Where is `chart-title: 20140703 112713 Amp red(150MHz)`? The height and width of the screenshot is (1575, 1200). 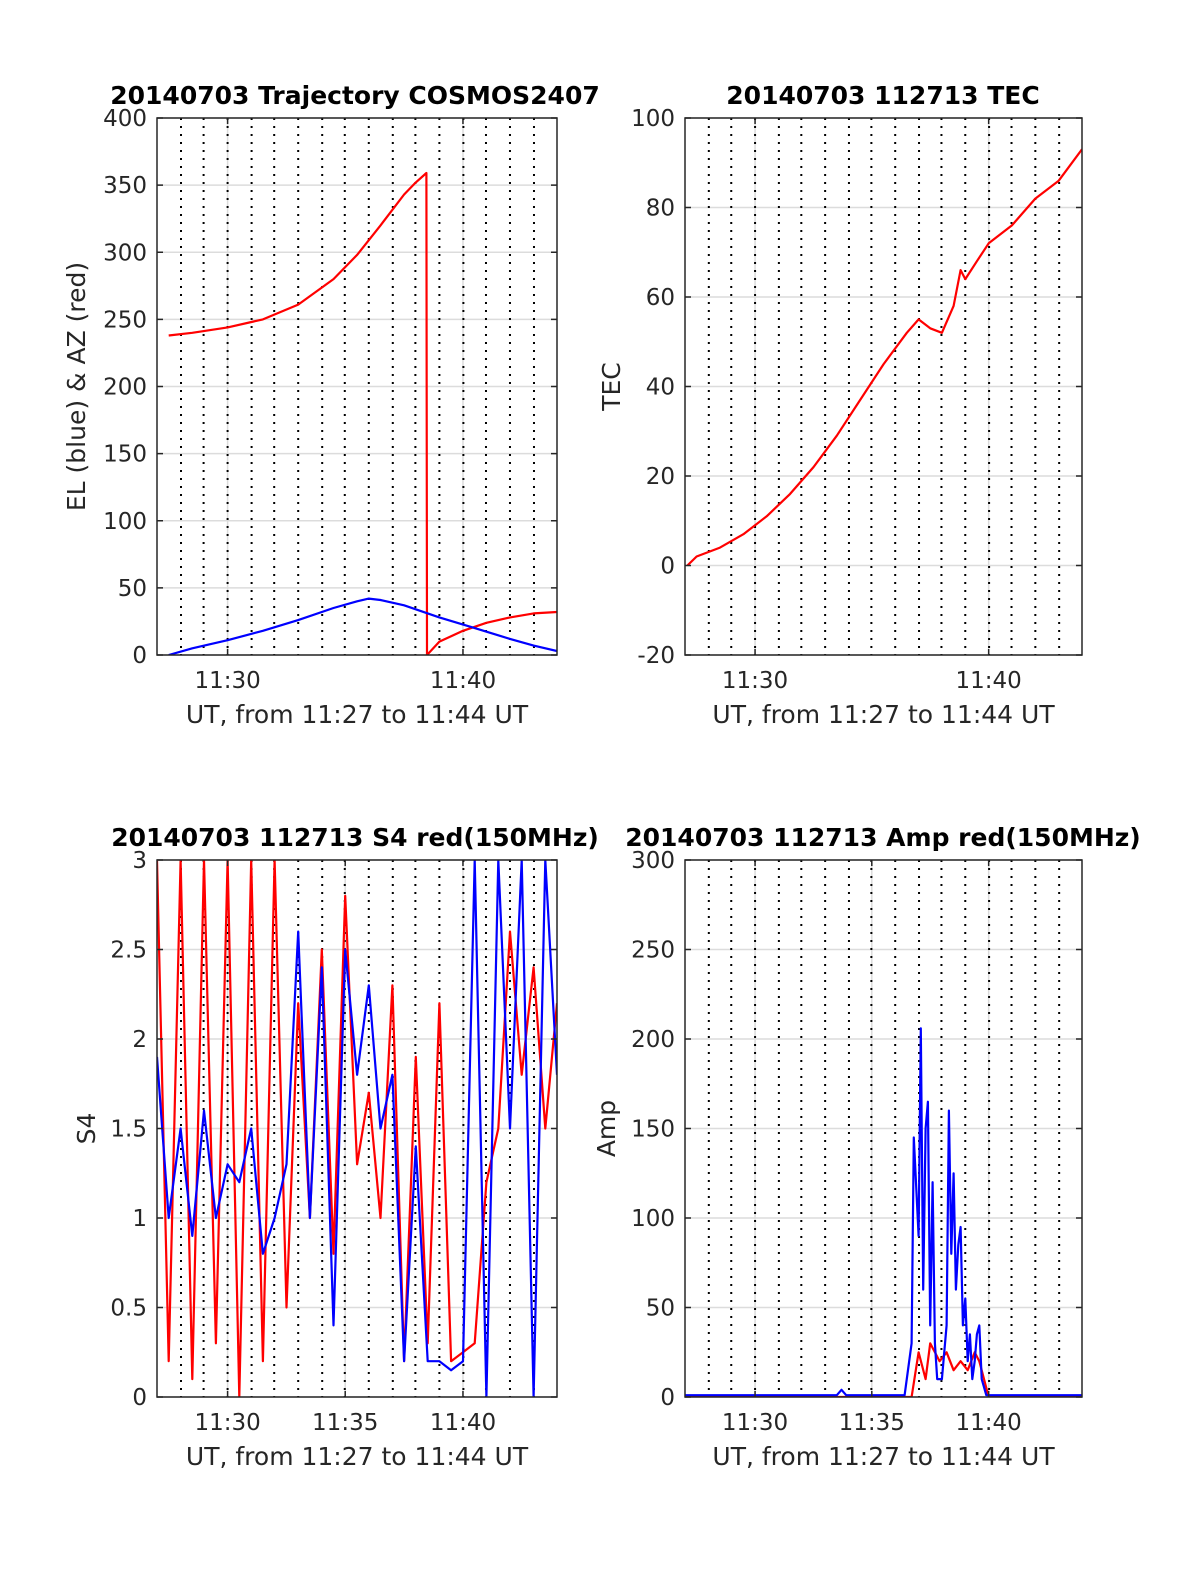
chart-title: 20140703 112713 Amp red(150MHz) is located at coordinates (883, 837).